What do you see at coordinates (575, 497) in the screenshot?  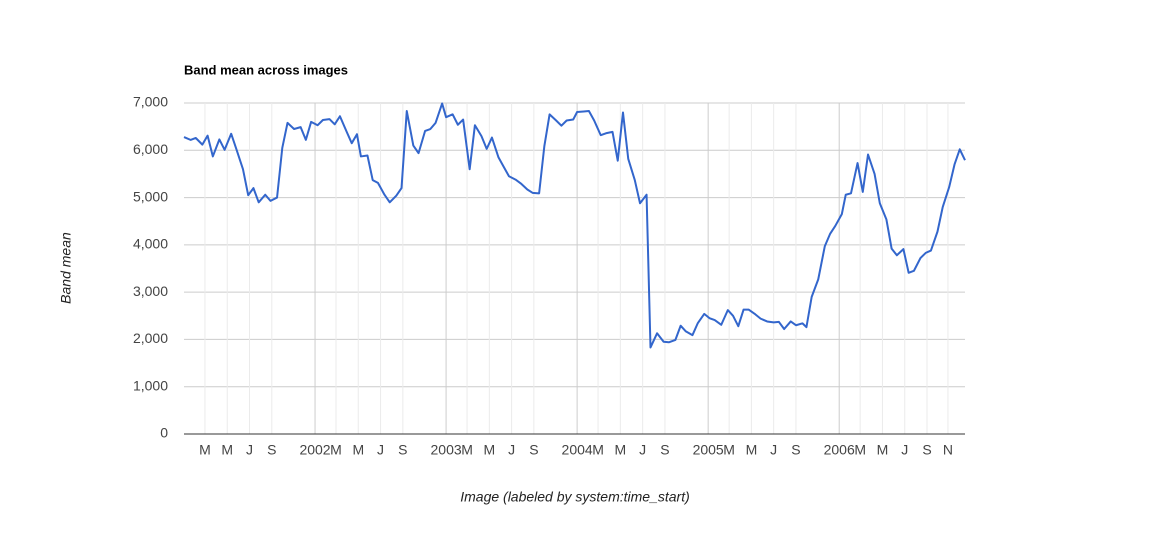 I see `x-axis-title: Image (labeled by system:time_start)` at bounding box center [575, 497].